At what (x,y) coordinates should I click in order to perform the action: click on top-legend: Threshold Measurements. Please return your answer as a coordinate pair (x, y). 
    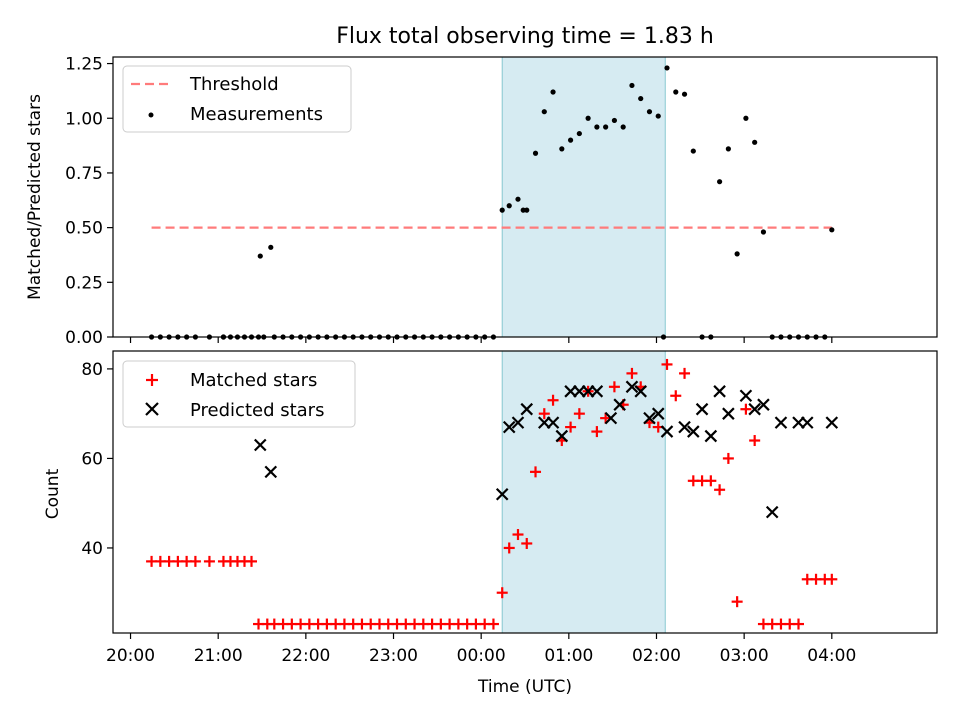
    Looking at the image, I should click on (237, 99).